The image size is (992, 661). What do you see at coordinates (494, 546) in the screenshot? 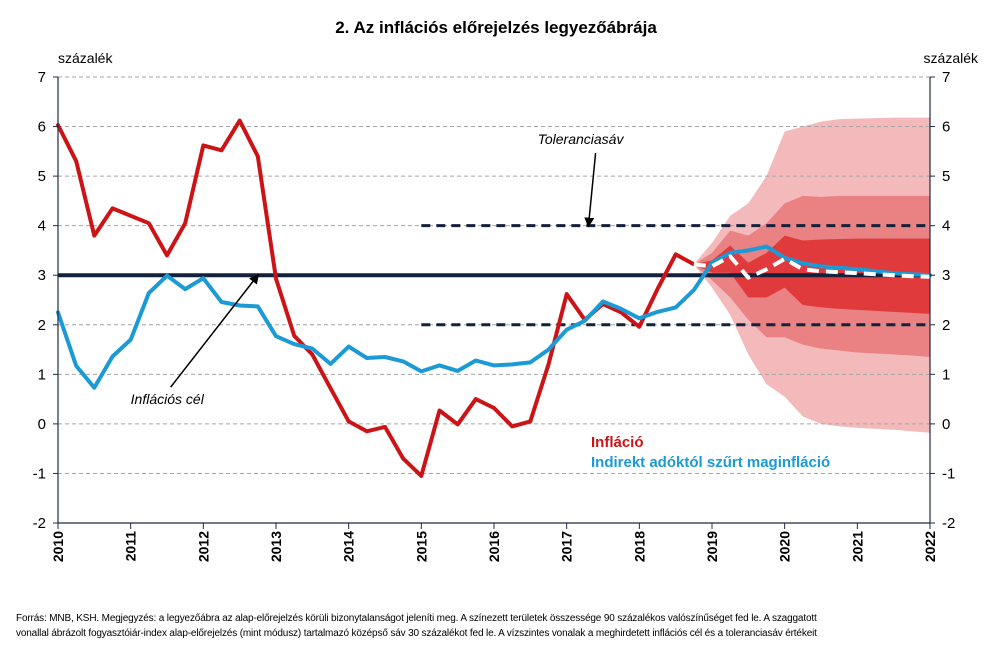
I see `x-tick-label: 2016` at bounding box center [494, 546].